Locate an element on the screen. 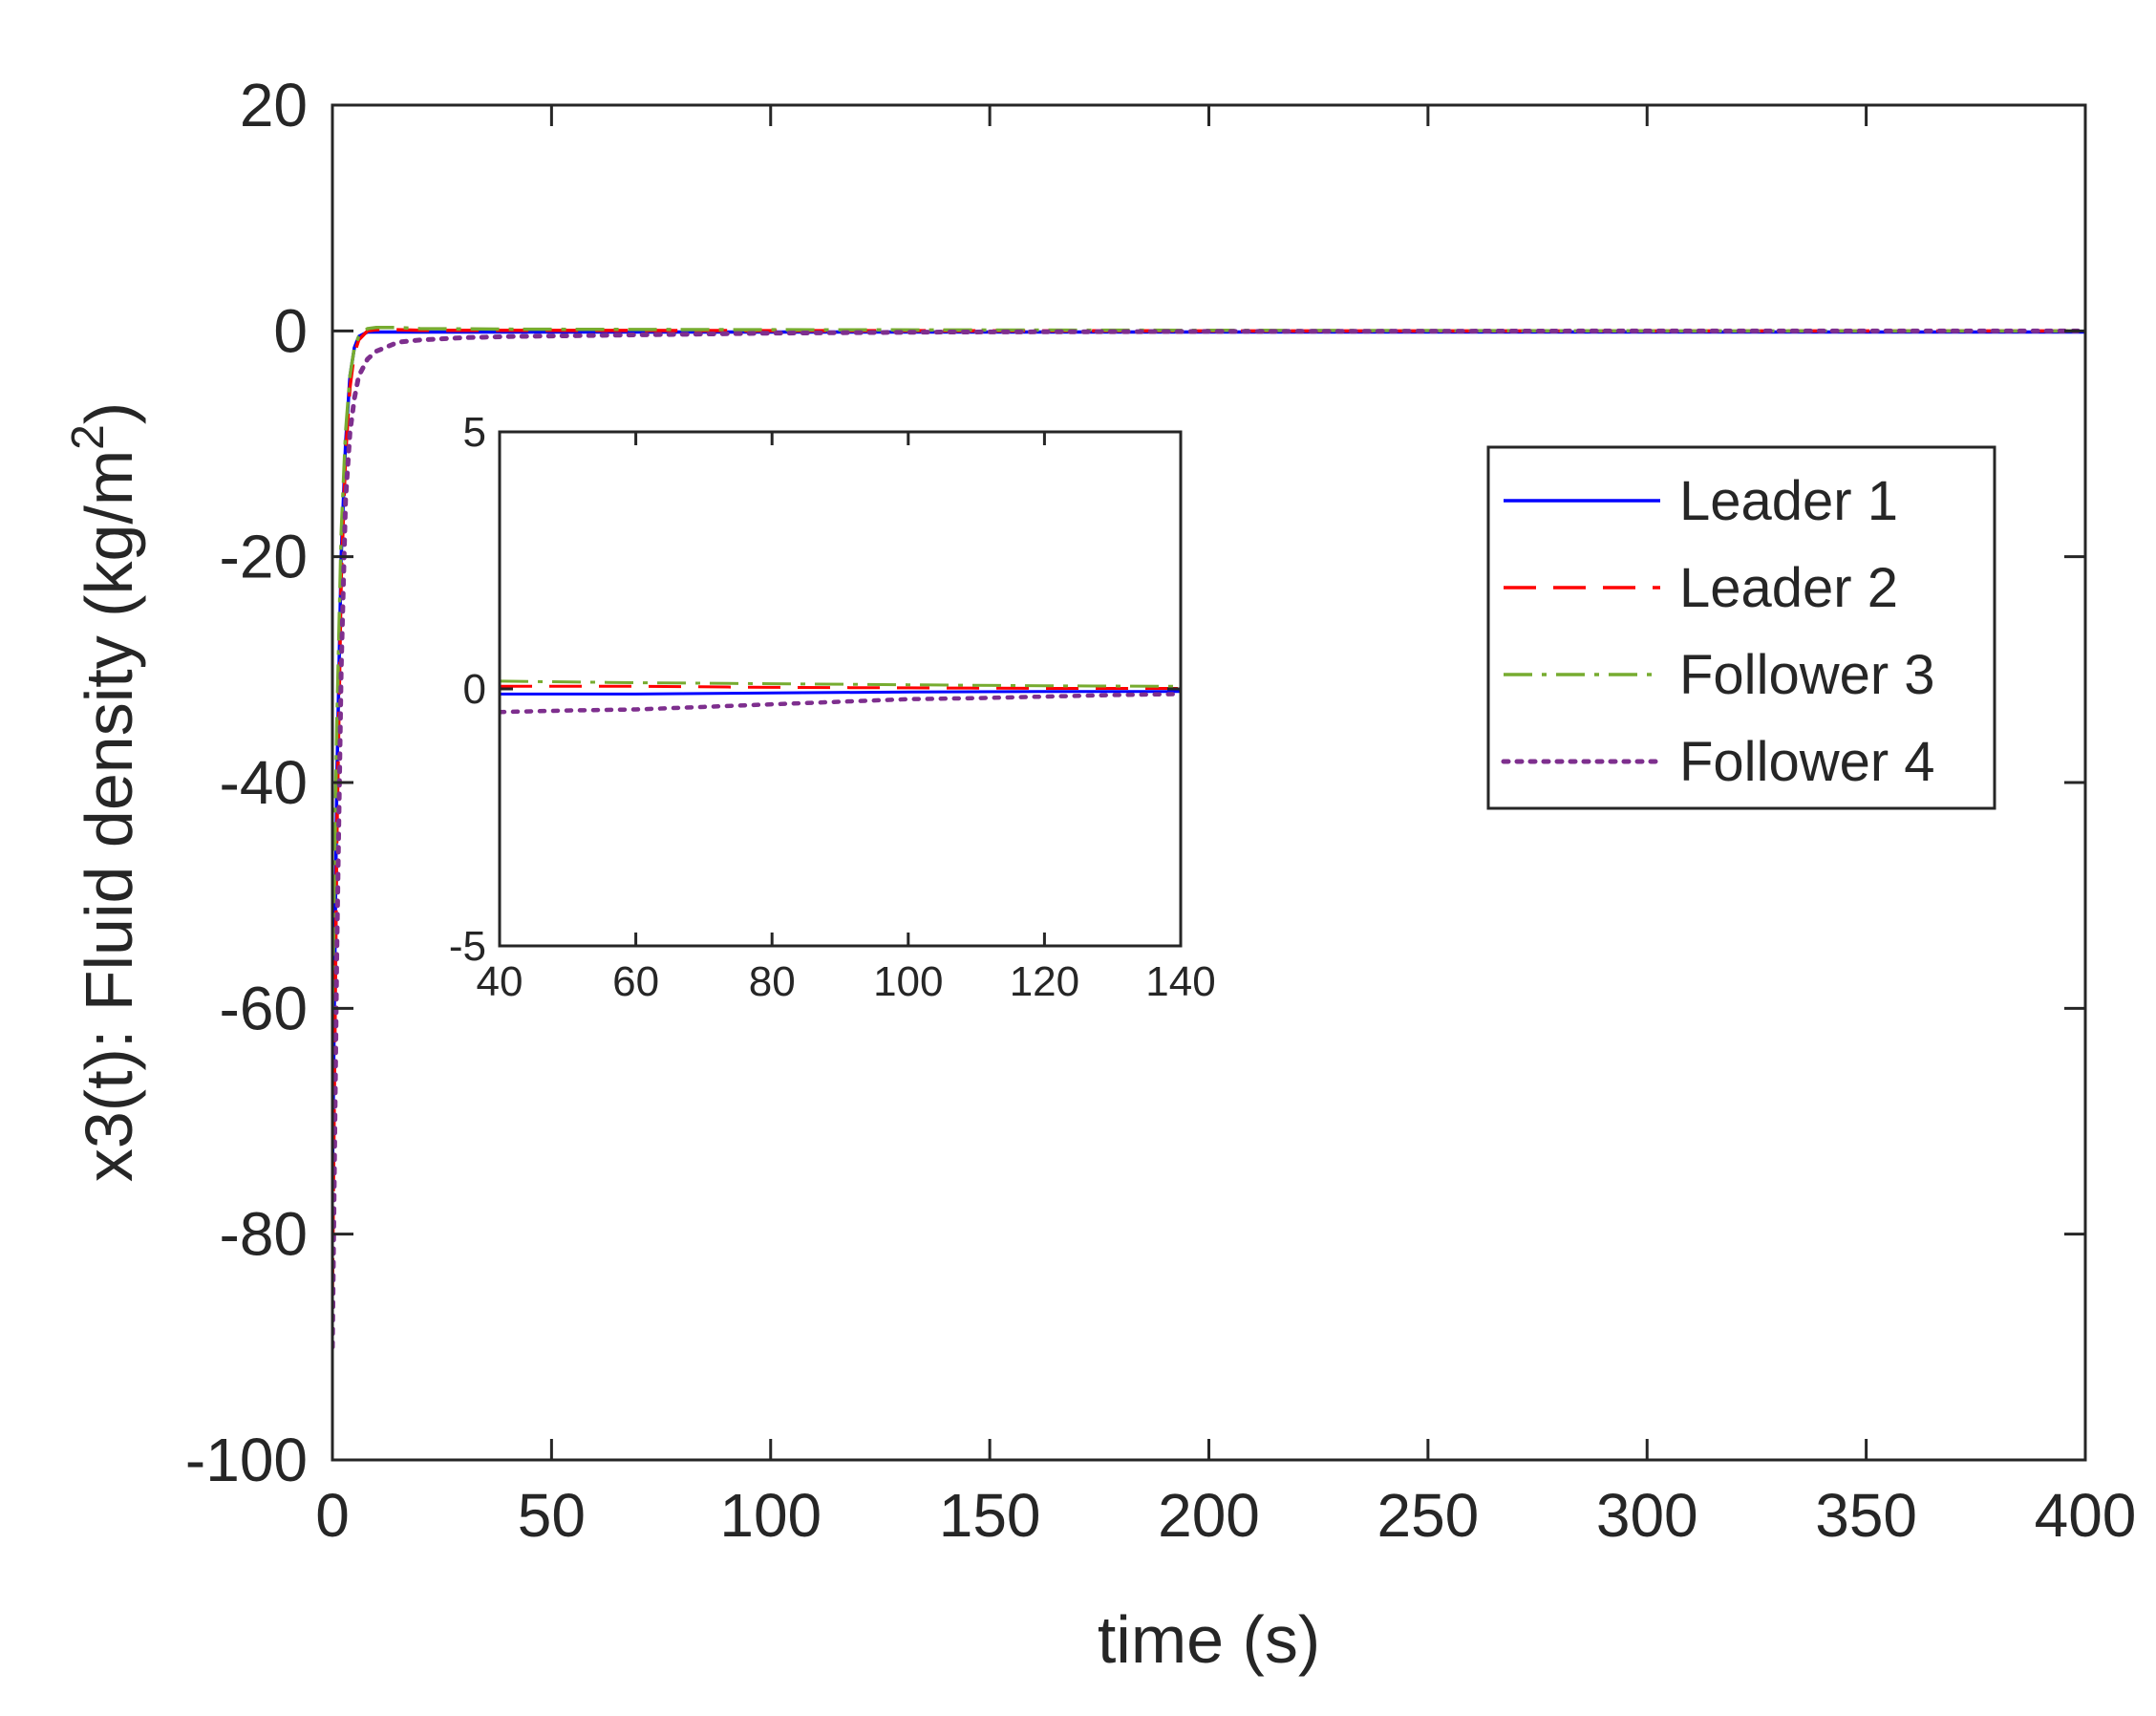 This screenshot has width=2156, height=1716. inset-x-tick-label: 120 is located at coordinates (1044, 981).